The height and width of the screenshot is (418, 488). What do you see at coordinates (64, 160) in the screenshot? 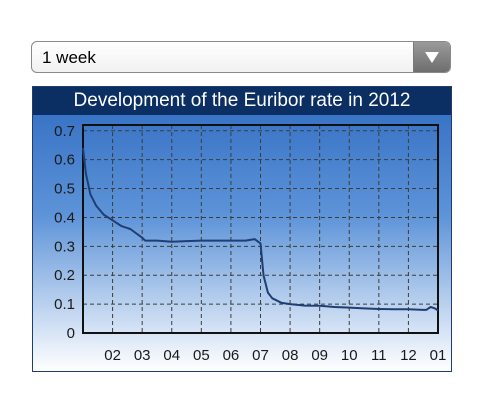
I see `y-tick-label: 0.6` at bounding box center [64, 160].